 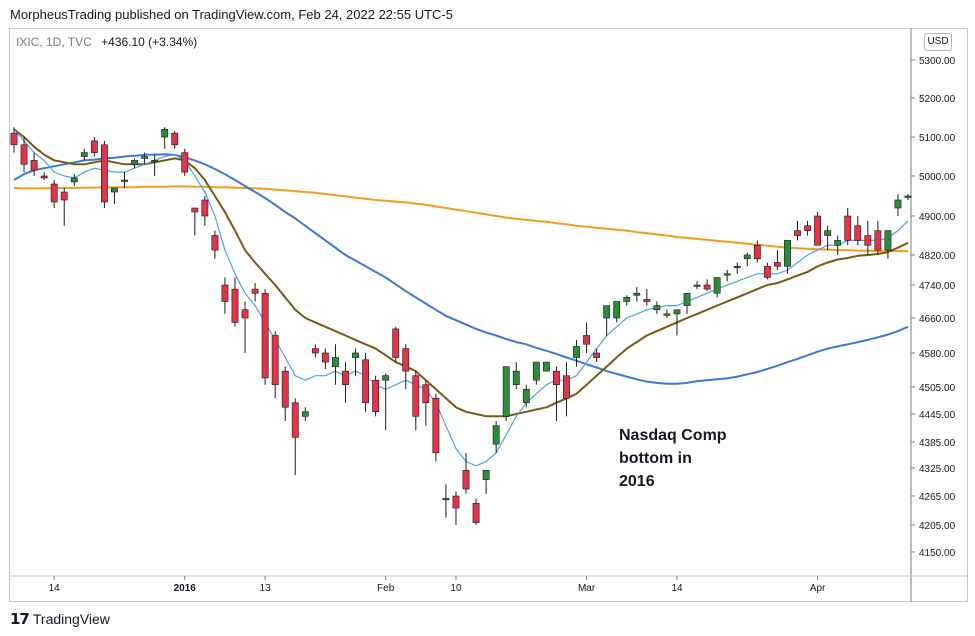 What do you see at coordinates (937, 256) in the screenshot?
I see `price-tick-label: 4820.00` at bounding box center [937, 256].